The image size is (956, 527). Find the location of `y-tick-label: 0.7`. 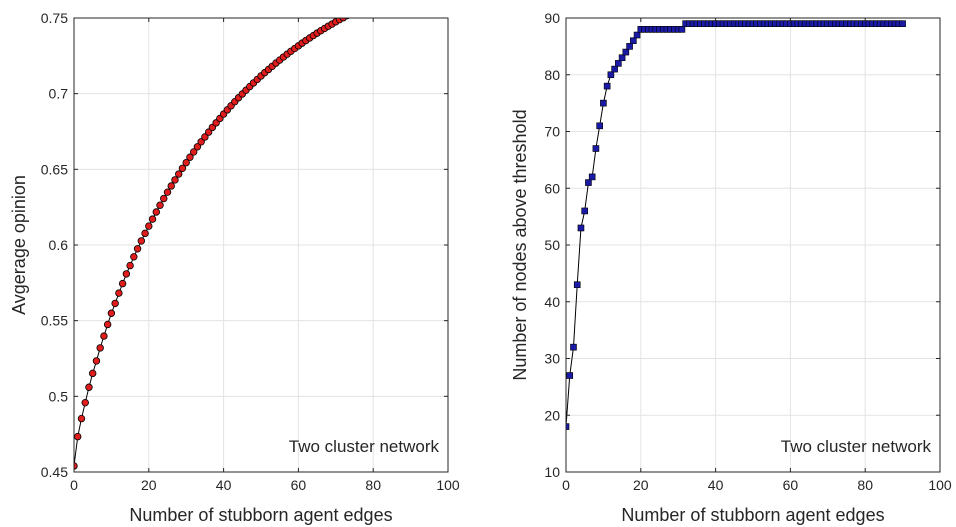

y-tick-label: 0.7 is located at coordinates (59, 94).